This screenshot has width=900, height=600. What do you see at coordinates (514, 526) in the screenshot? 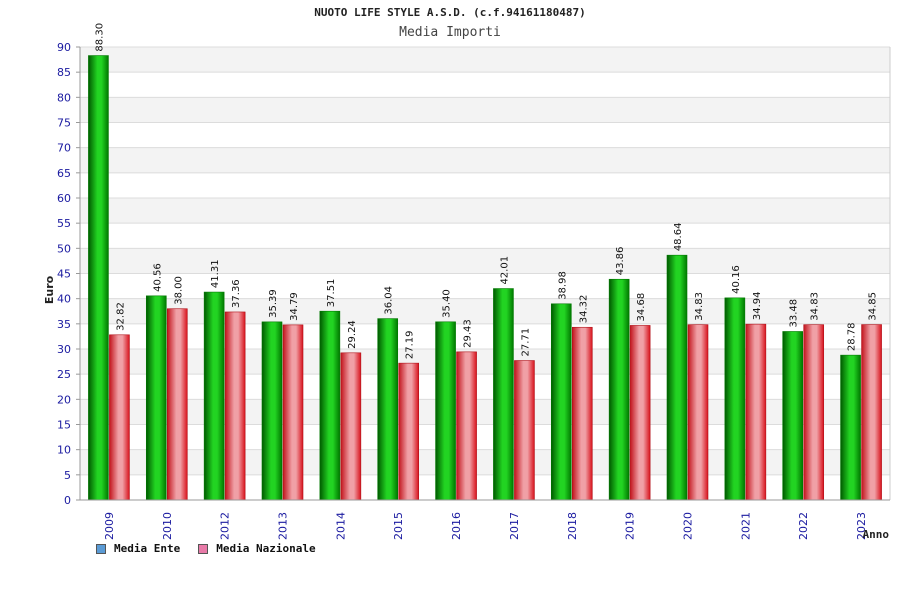
I see `x-tick-label: 2017` at bounding box center [514, 526].